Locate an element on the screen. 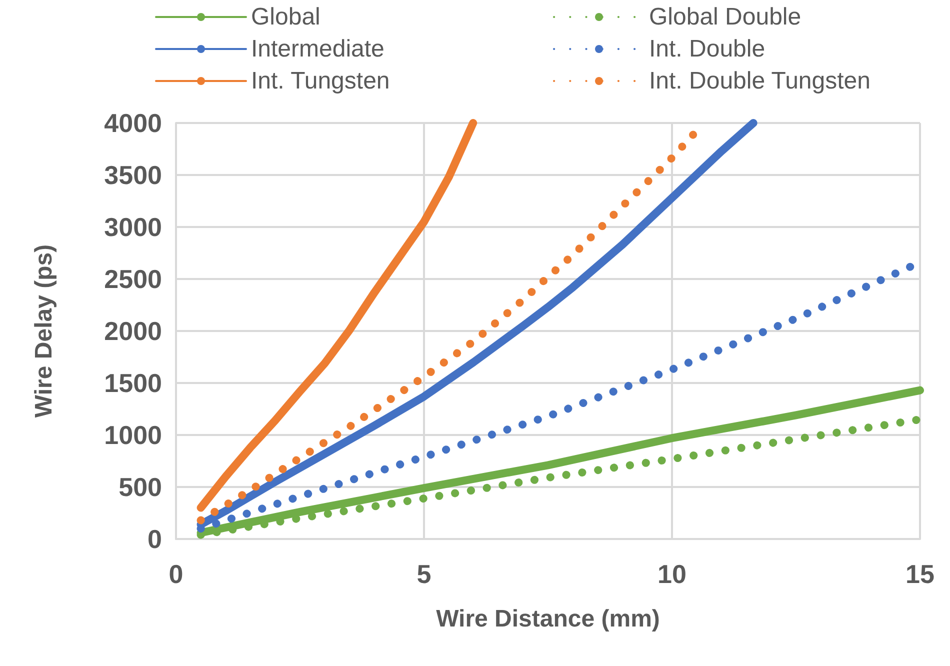 Image resolution: width=950 pixels, height=666 pixels. x-tick-label: 5 is located at coordinates (424, 574).